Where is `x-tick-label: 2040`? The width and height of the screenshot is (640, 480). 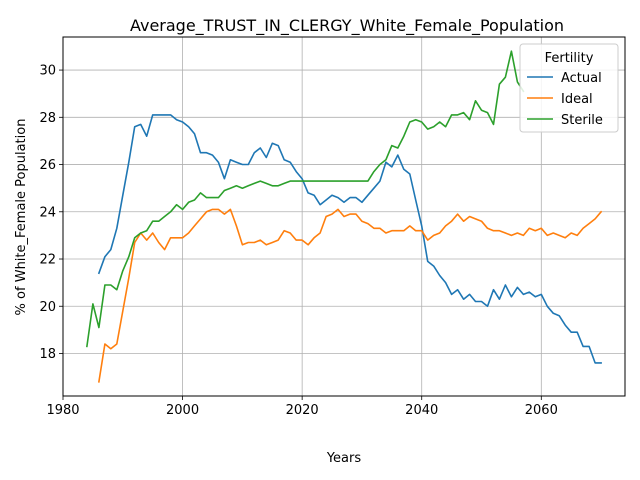 x-tick-label: 2040 is located at coordinates (421, 410).